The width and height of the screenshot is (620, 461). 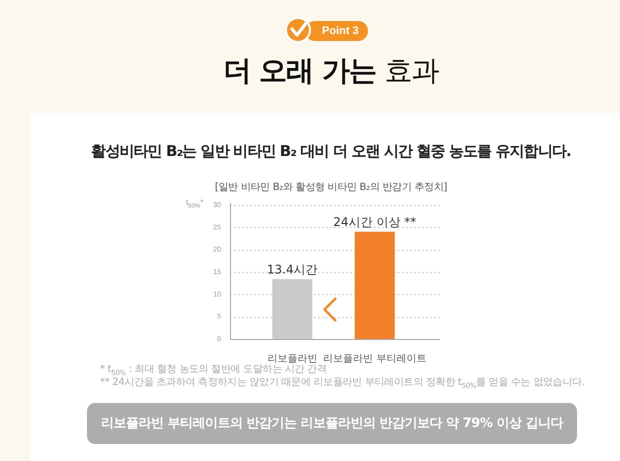 What do you see at coordinates (292, 359) in the screenshot?
I see `x-tick-label: 리보플라빈` at bounding box center [292, 359].